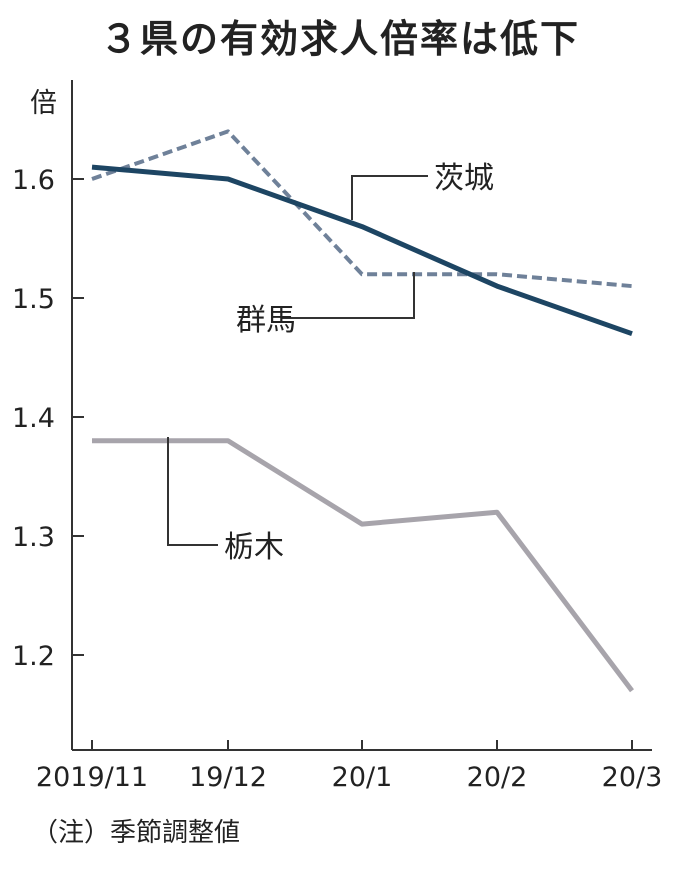 The image size is (680, 870). I want to click on leader-line-ibaraki, so click(389, 197).